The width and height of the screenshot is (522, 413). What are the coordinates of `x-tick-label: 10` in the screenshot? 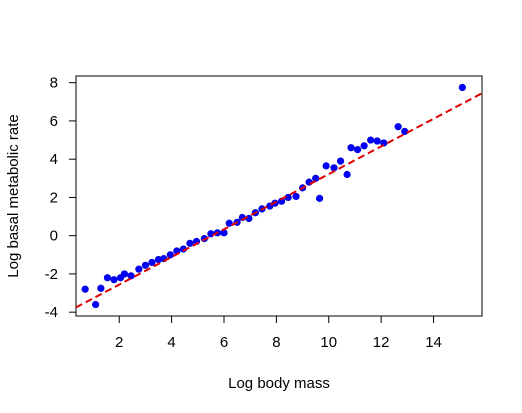 It's located at (328, 342).